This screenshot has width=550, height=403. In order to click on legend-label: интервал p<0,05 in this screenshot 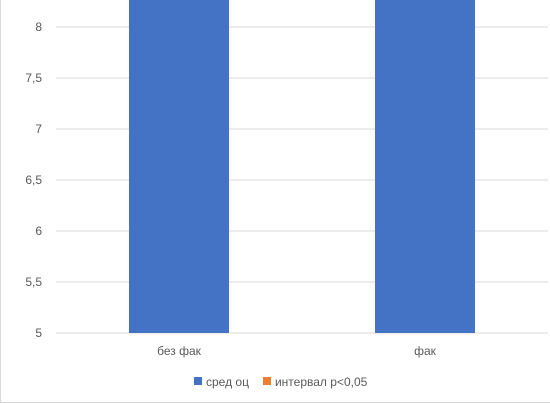, I will do `click(321, 382)`.